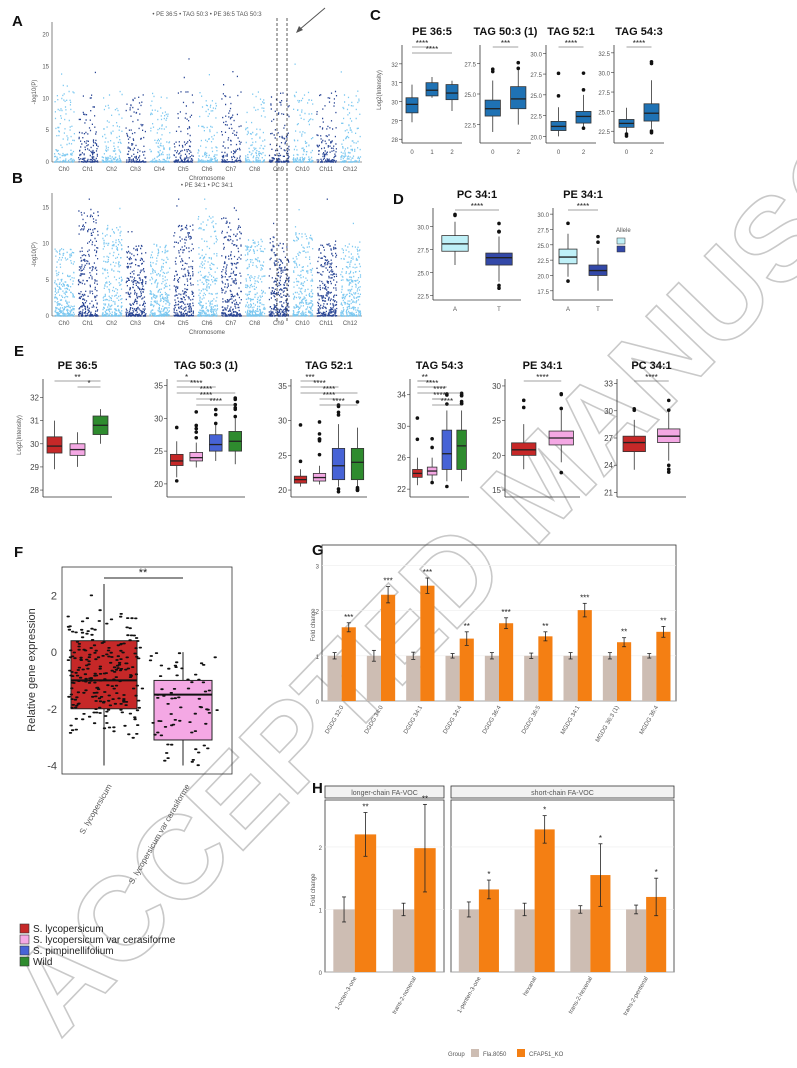  I want to click on y-tick-label: 10, so click(45, 99).